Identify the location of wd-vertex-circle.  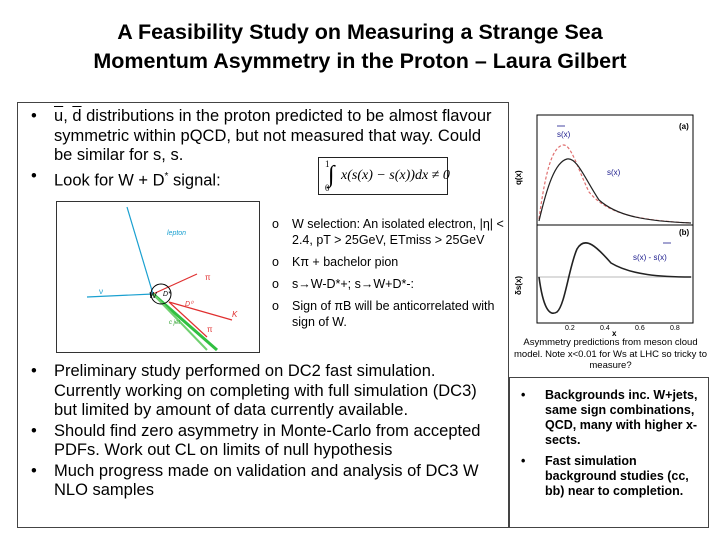
(161, 294).